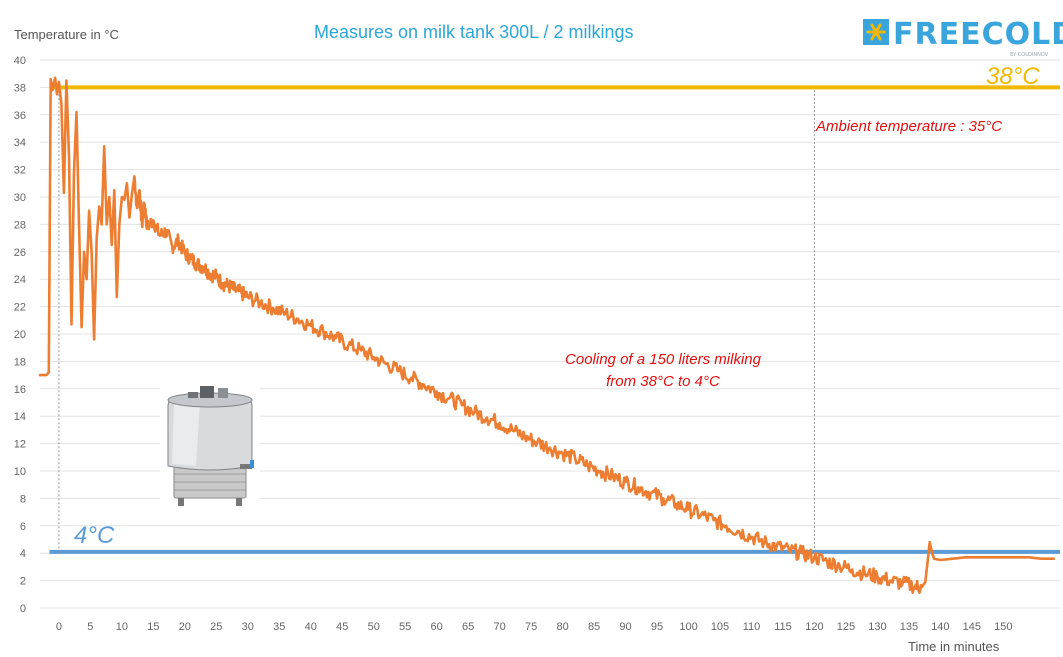  Describe the element at coordinates (311, 627) in the screenshot. I see `x-tick-40: 40` at that location.